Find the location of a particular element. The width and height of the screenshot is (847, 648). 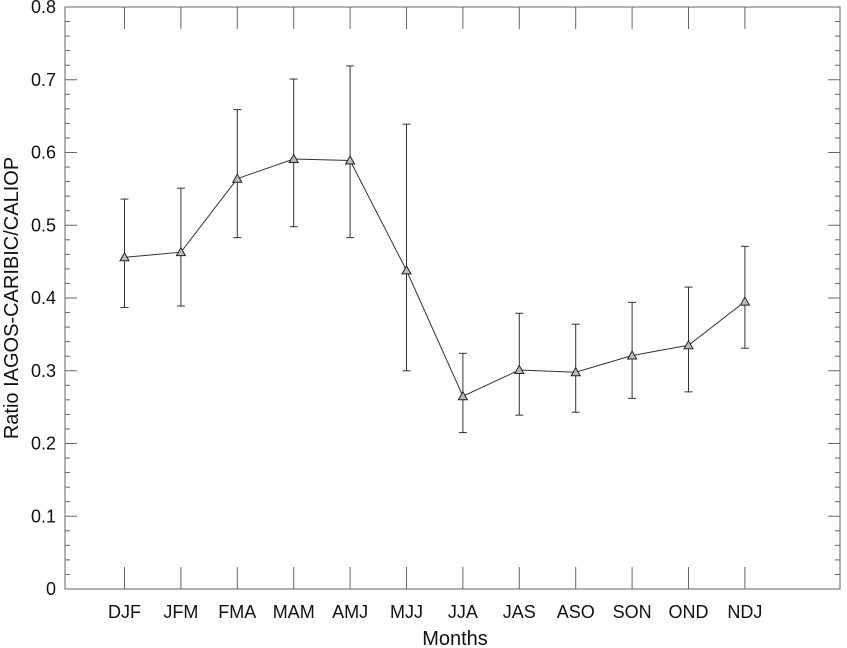

x-tick-label: SON is located at coordinates (632, 612).